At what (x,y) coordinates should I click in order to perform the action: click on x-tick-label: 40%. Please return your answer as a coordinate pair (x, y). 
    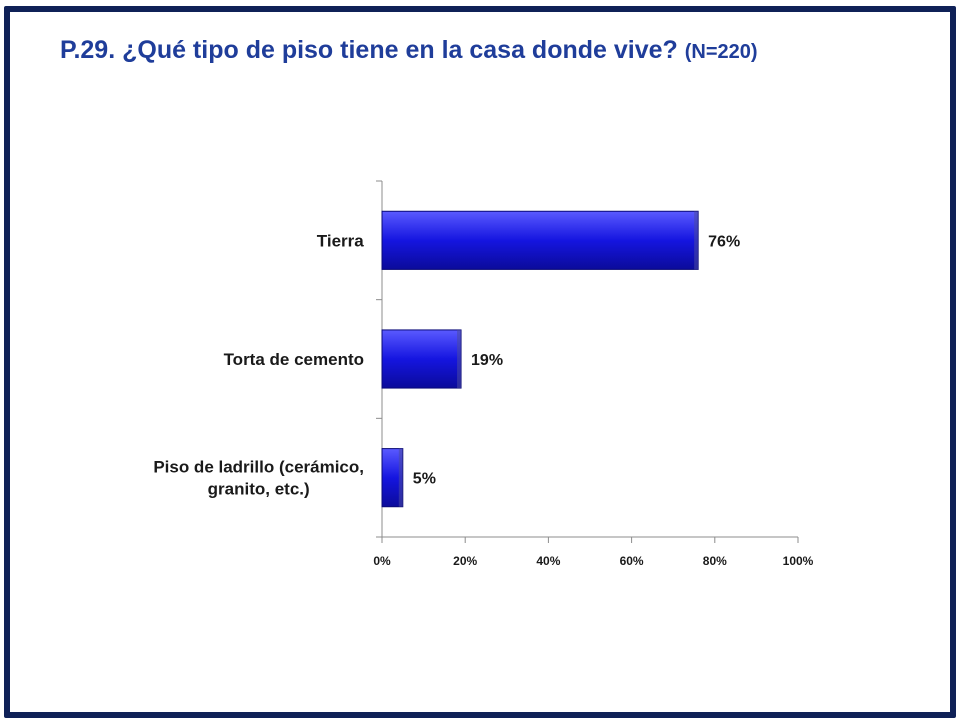
    Looking at the image, I should click on (548, 561).